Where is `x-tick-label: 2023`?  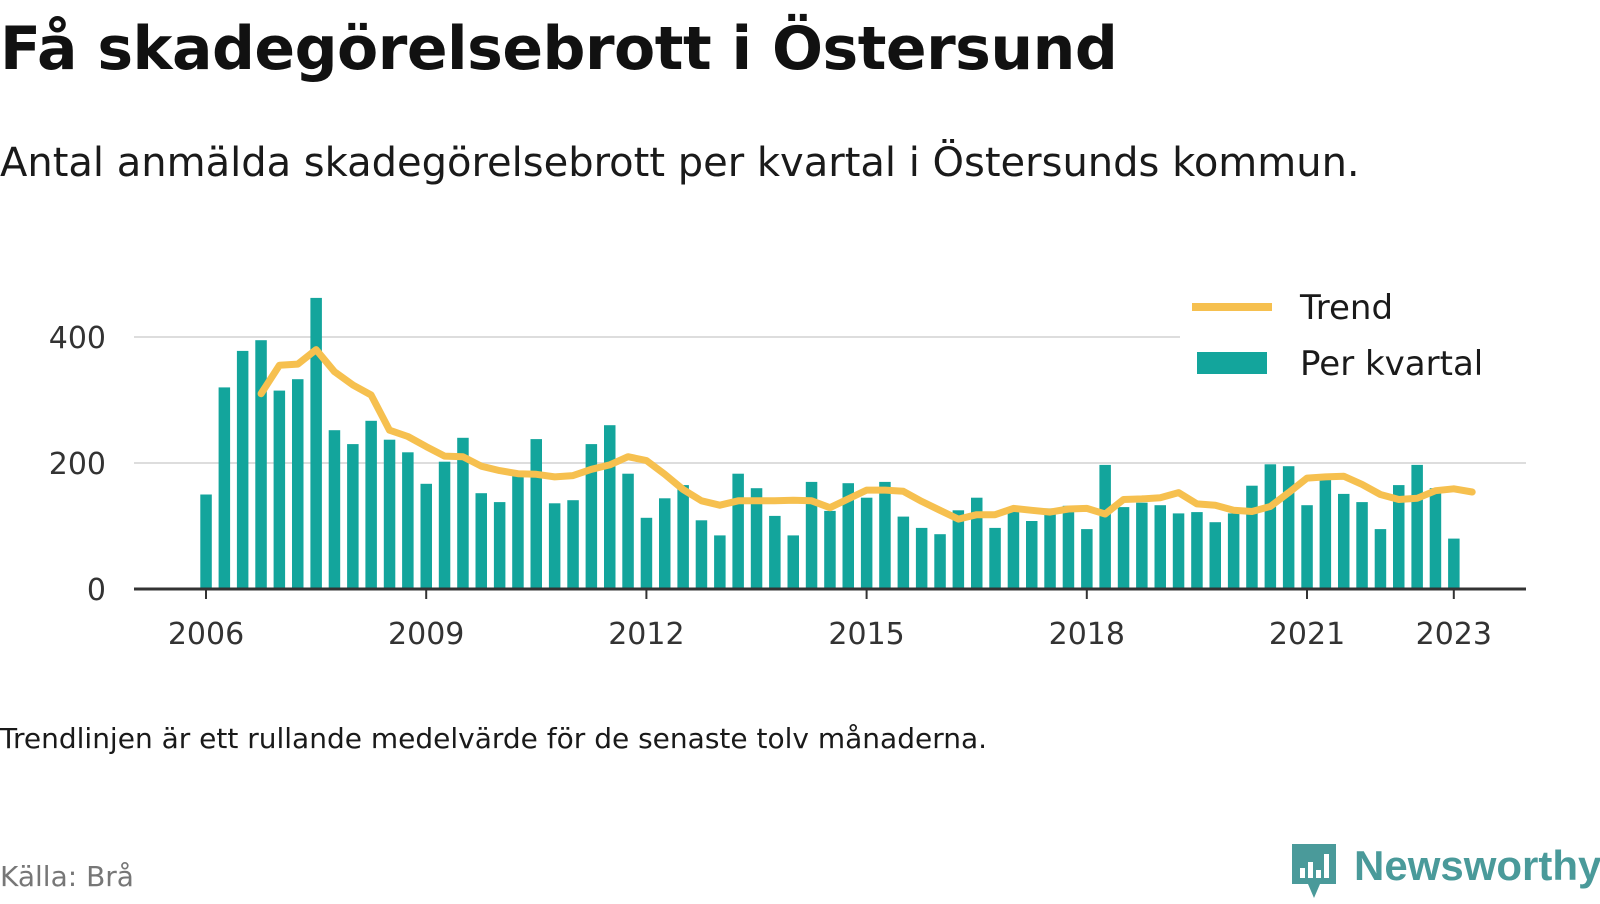 x-tick-label: 2023 is located at coordinates (1454, 634).